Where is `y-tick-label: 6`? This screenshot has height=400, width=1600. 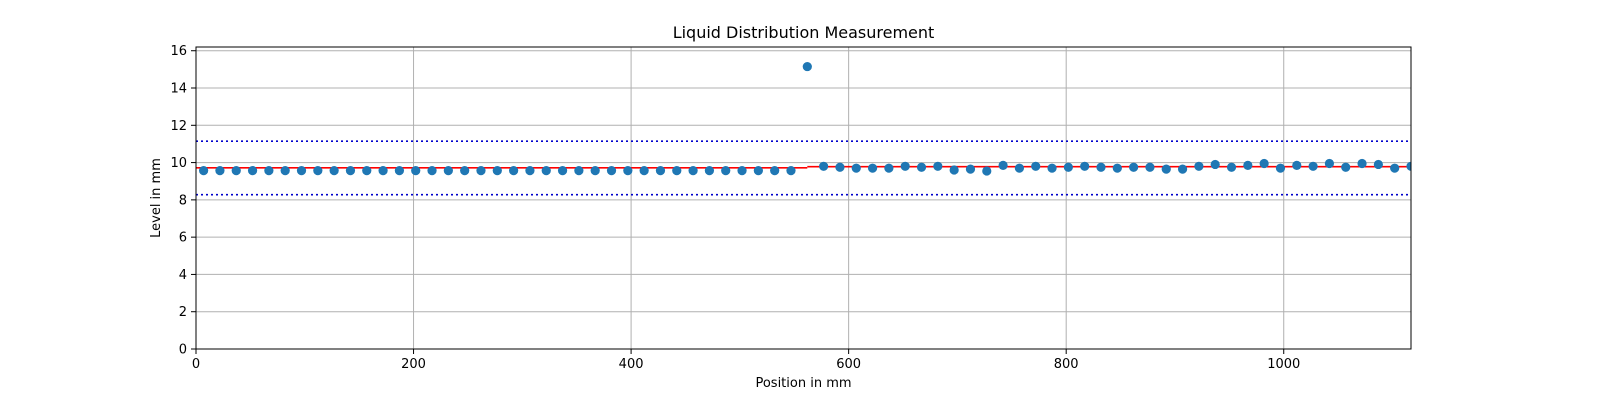
y-tick-label: 6 is located at coordinates (183, 238).